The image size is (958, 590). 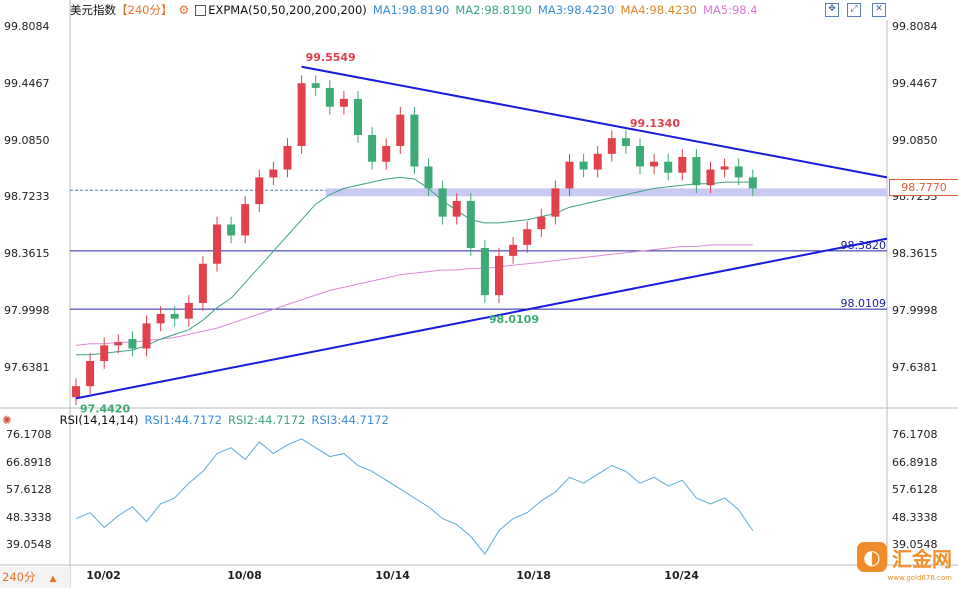 What do you see at coordinates (244, 575) in the screenshot?
I see `time-tick: 10/08` at bounding box center [244, 575].